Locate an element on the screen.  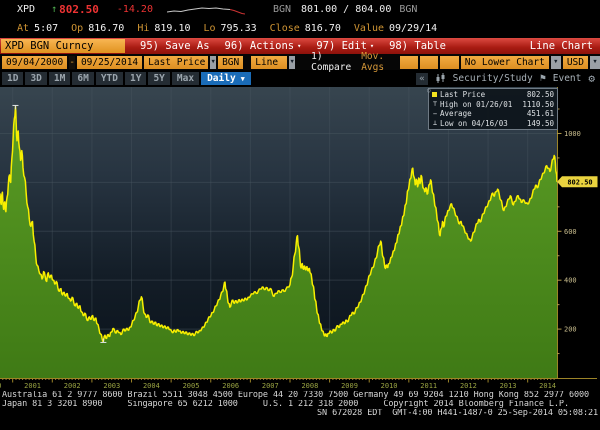
stat-lo: Lo 795.33 is located at coordinates (229, 28).